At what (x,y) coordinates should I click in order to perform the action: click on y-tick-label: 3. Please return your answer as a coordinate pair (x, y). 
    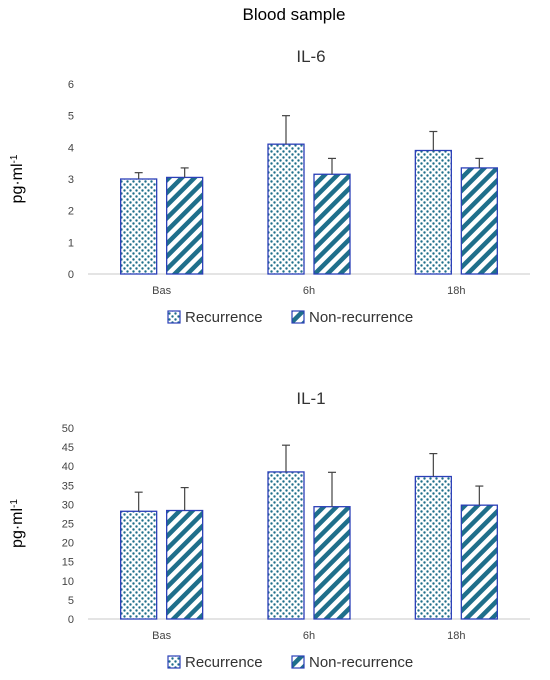
    Looking at the image, I should click on (71, 180).